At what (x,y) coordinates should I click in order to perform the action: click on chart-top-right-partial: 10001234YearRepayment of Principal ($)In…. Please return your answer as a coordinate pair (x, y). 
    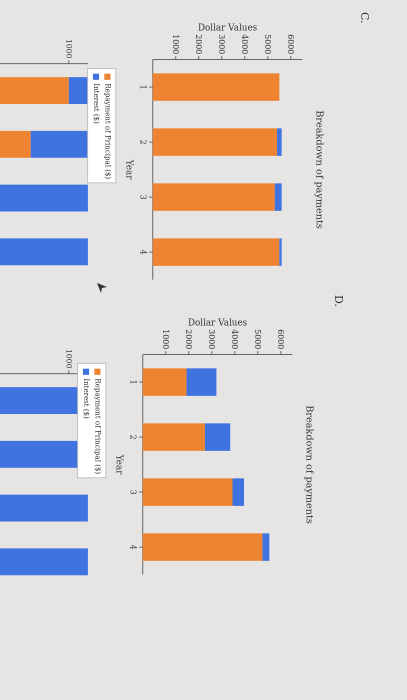
    Looking at the image, I should click on (44, 462).